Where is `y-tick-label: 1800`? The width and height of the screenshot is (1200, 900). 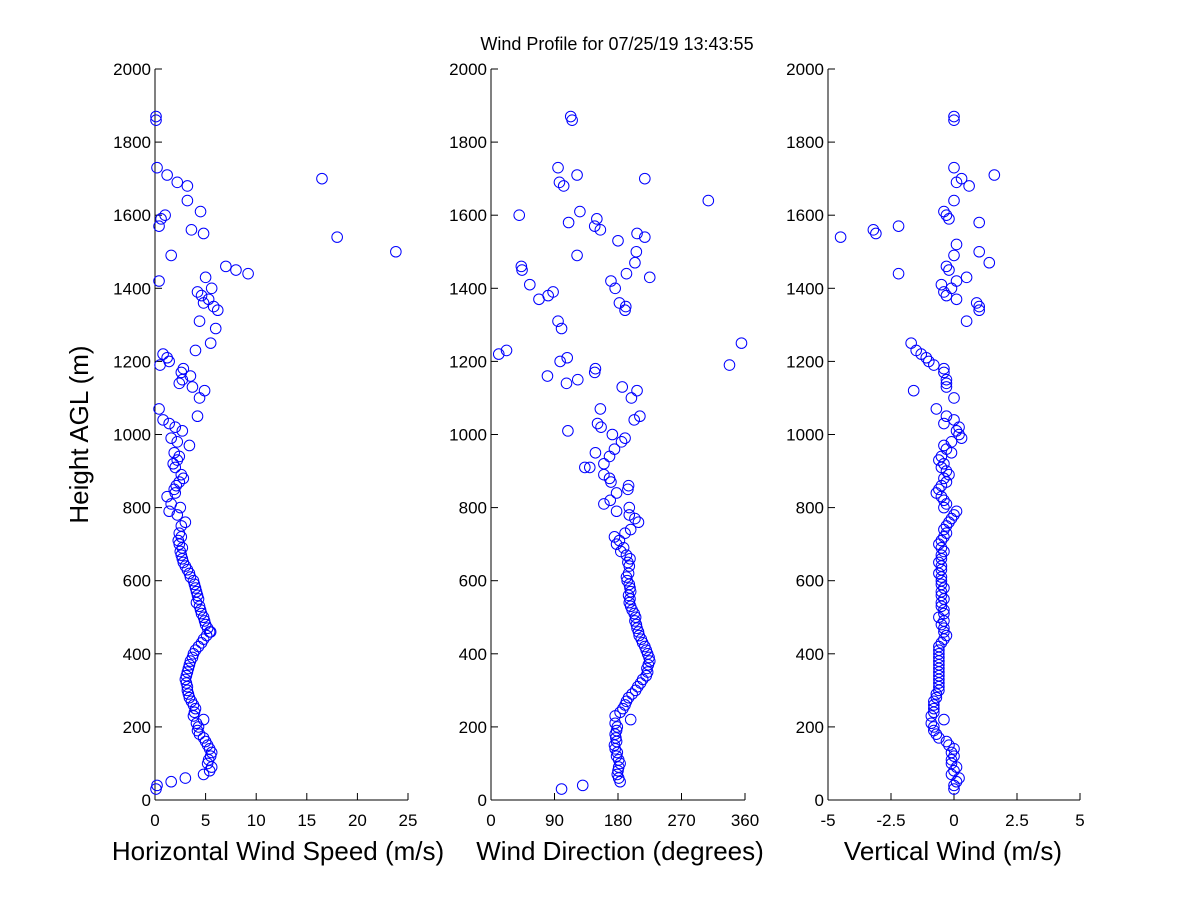 y-tick-label: 1800 is located at coordinates (132, 142).